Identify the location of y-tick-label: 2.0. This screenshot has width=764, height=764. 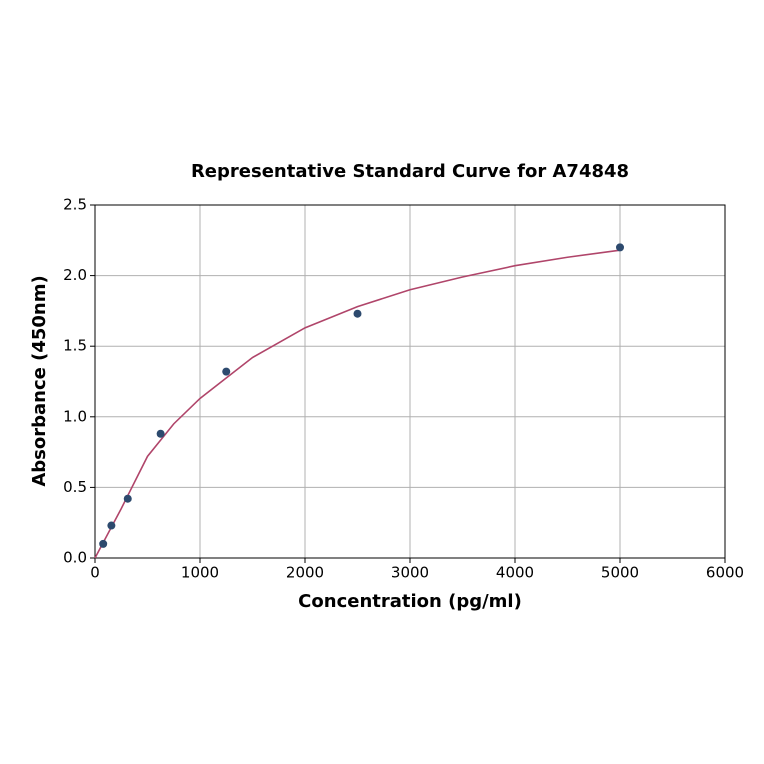
(75, 275).